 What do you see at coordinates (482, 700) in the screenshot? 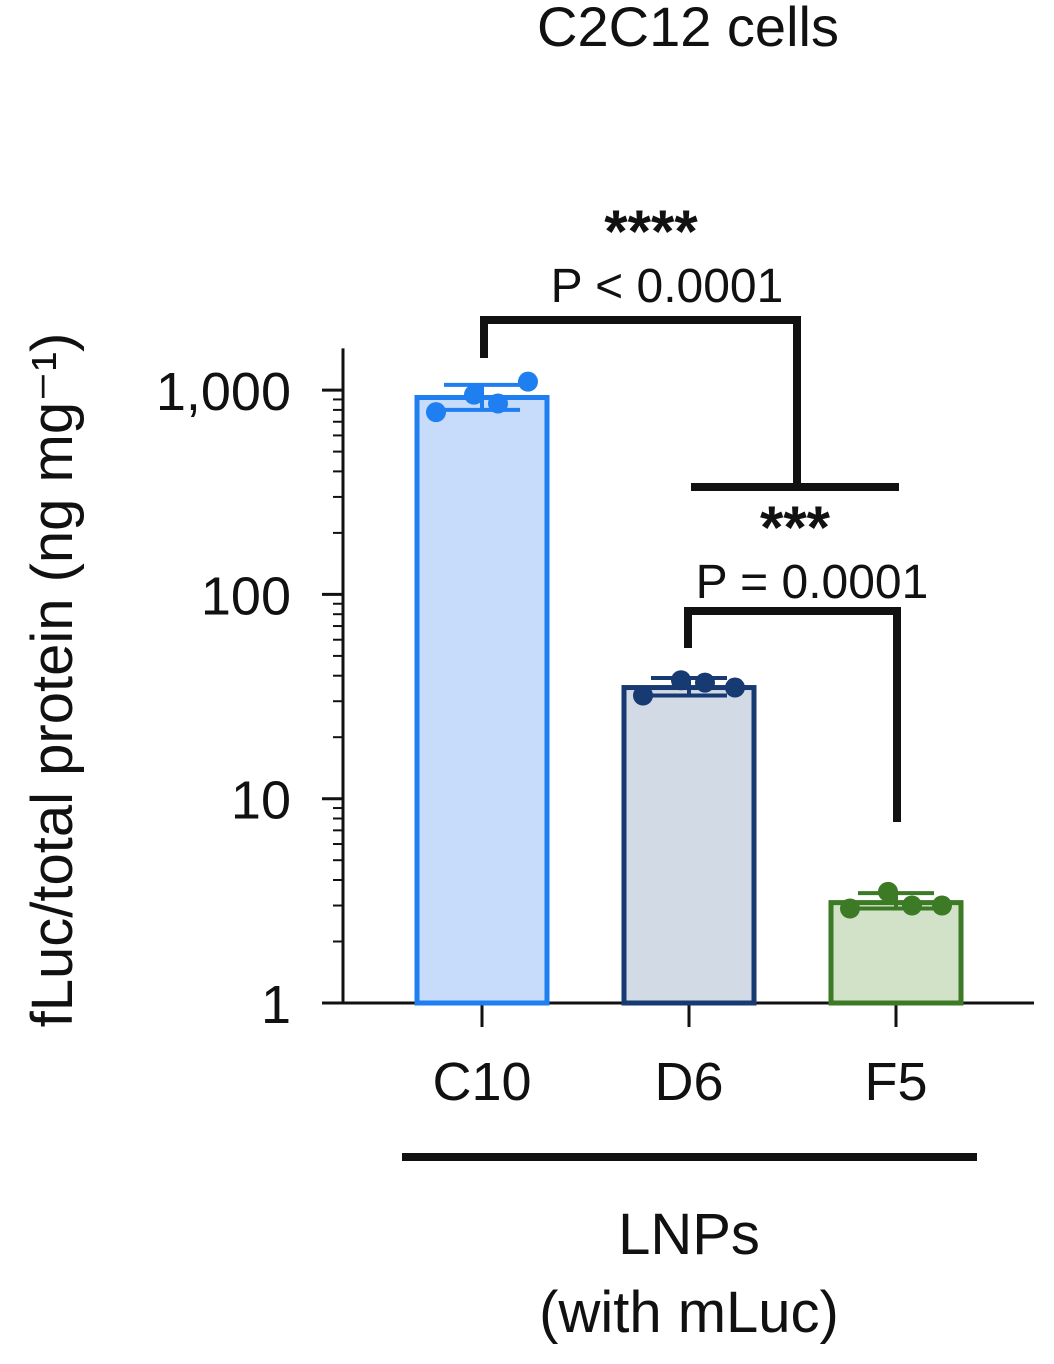
I see `bar-c10` at bounding box center [482, 700].